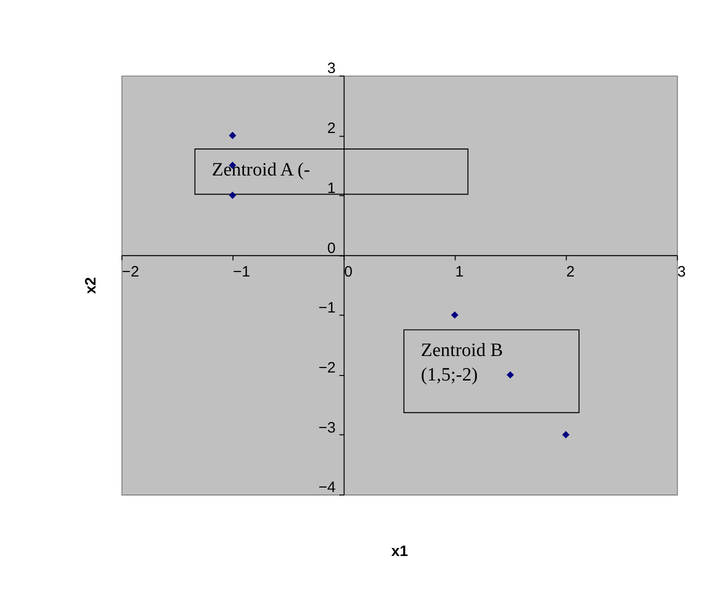 Image resolution: width=708 pixels, height=589 pixels. Describe the element at coordinates (331, 69) in the screenshot. I see `y-tick-label: 3` at that location.